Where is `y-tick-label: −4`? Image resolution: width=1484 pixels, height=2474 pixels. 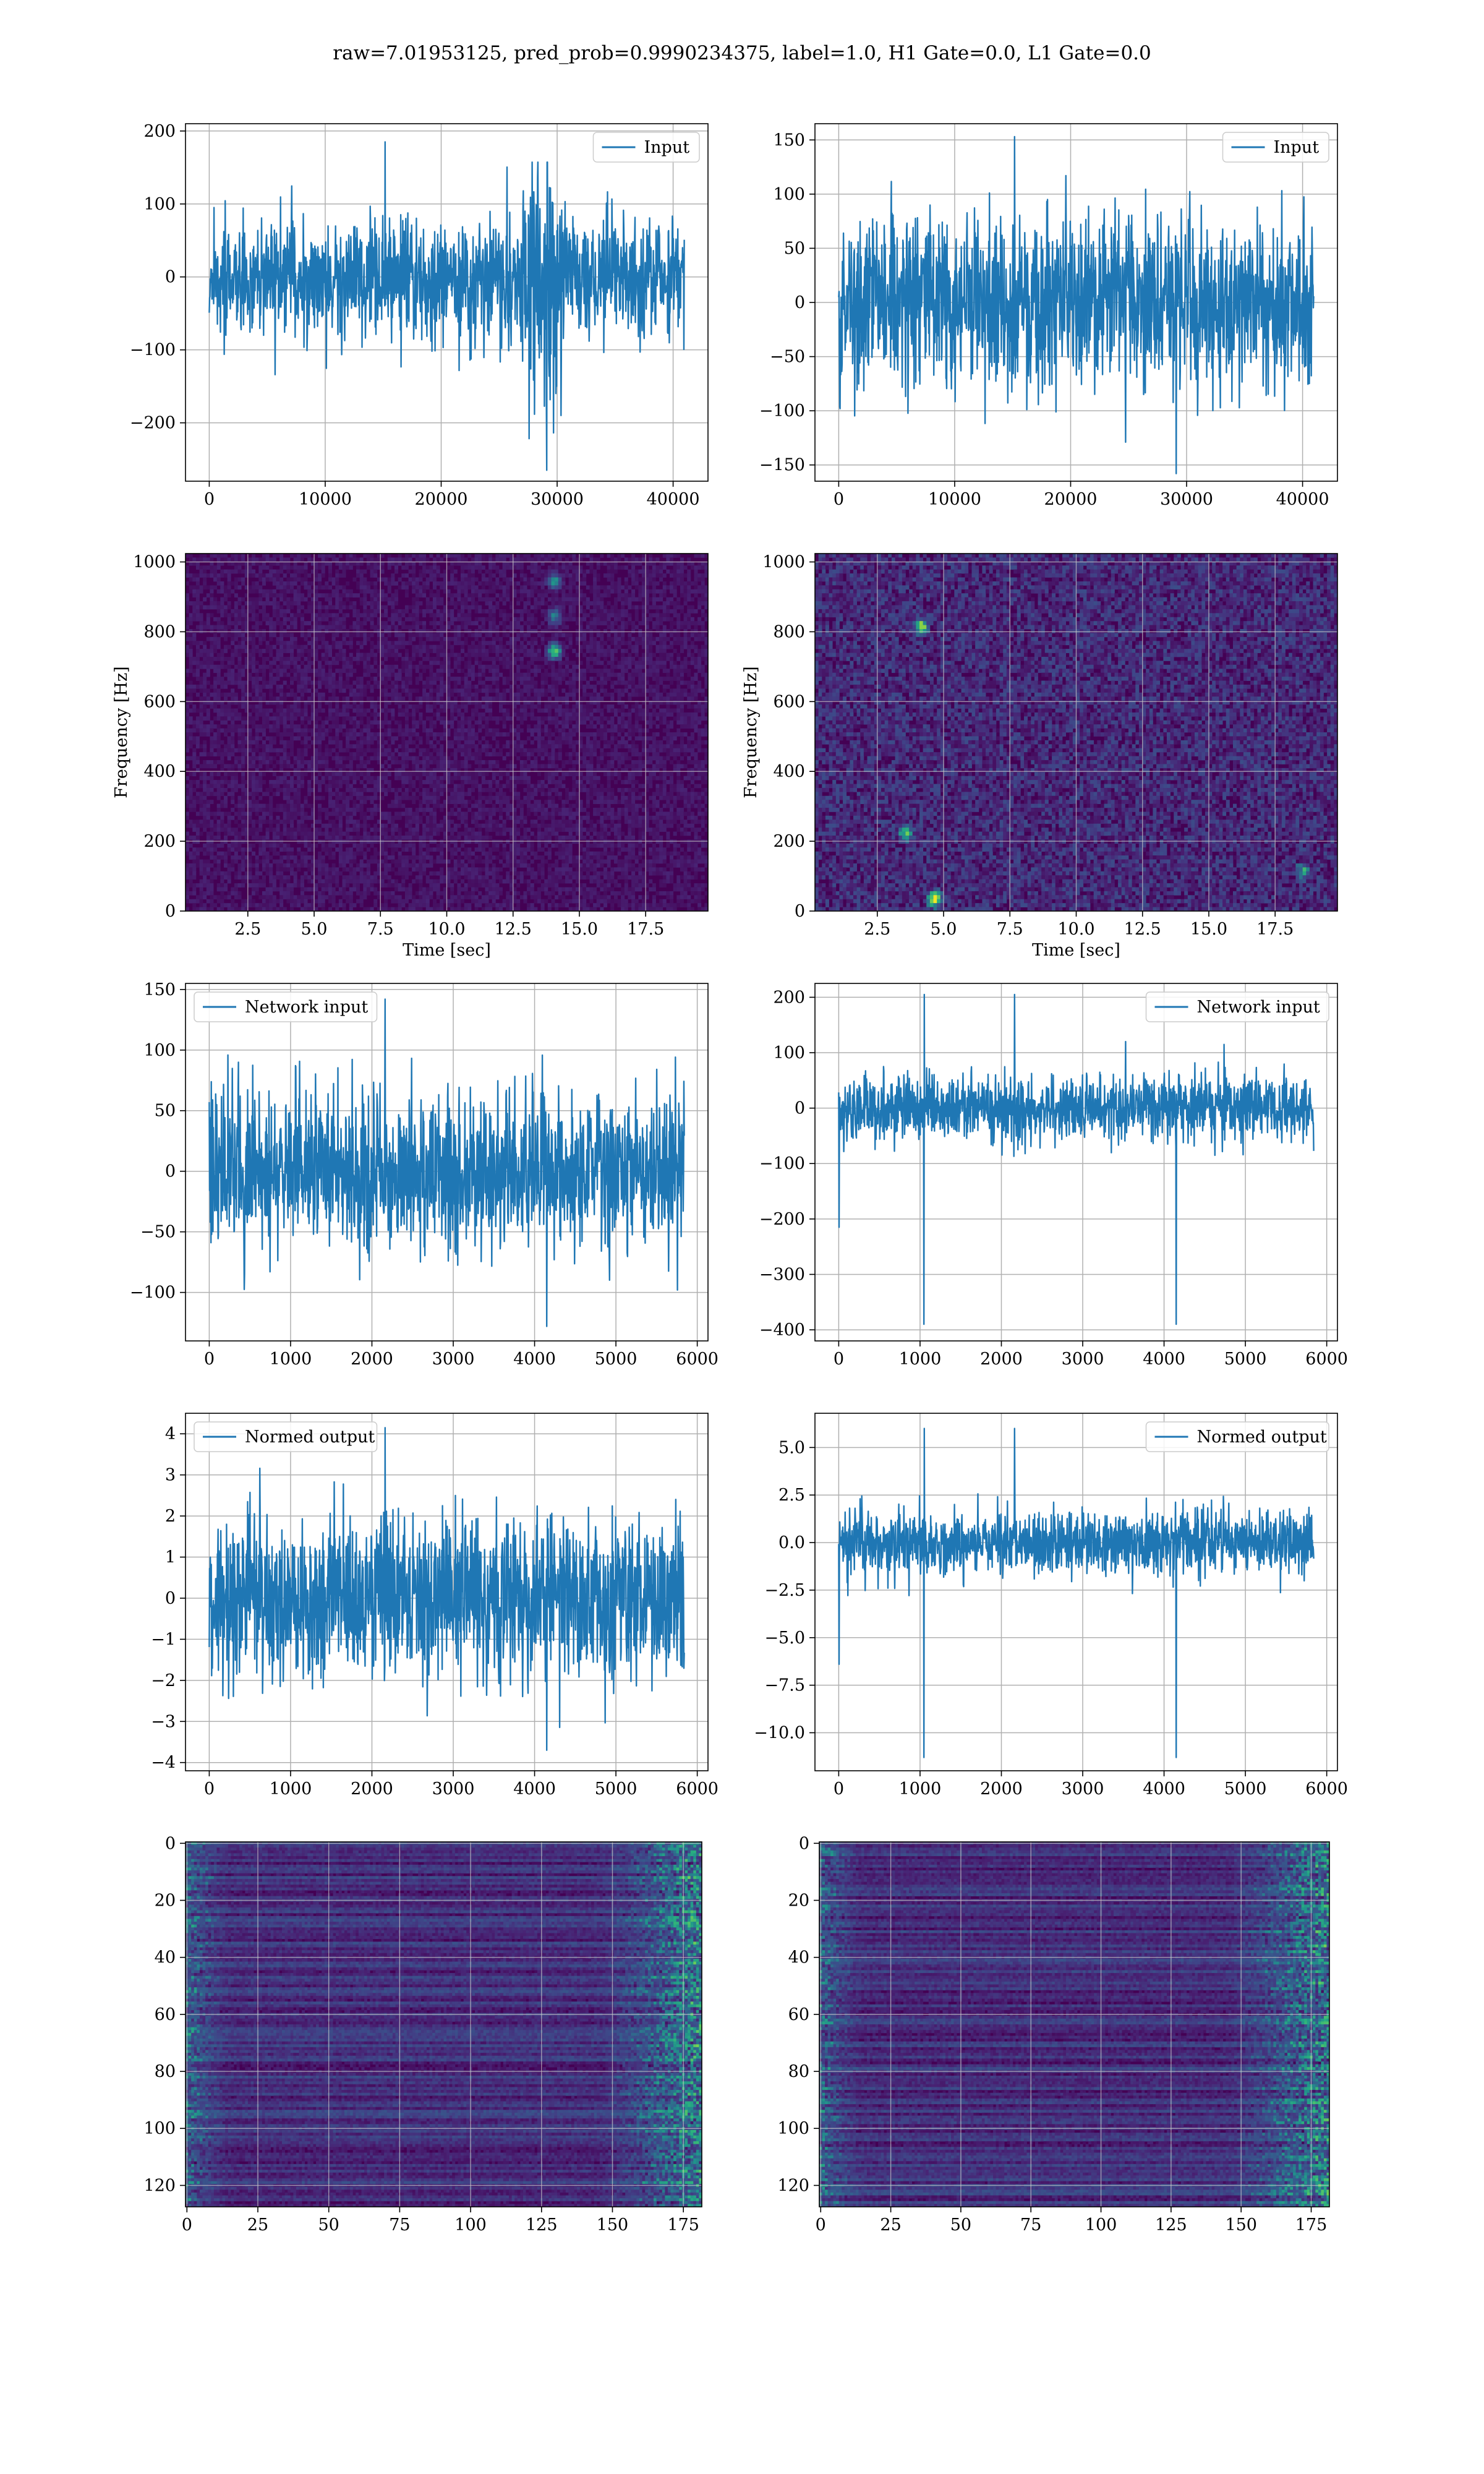
y-tick-label: −4 is located at coordinates (163, 1763).